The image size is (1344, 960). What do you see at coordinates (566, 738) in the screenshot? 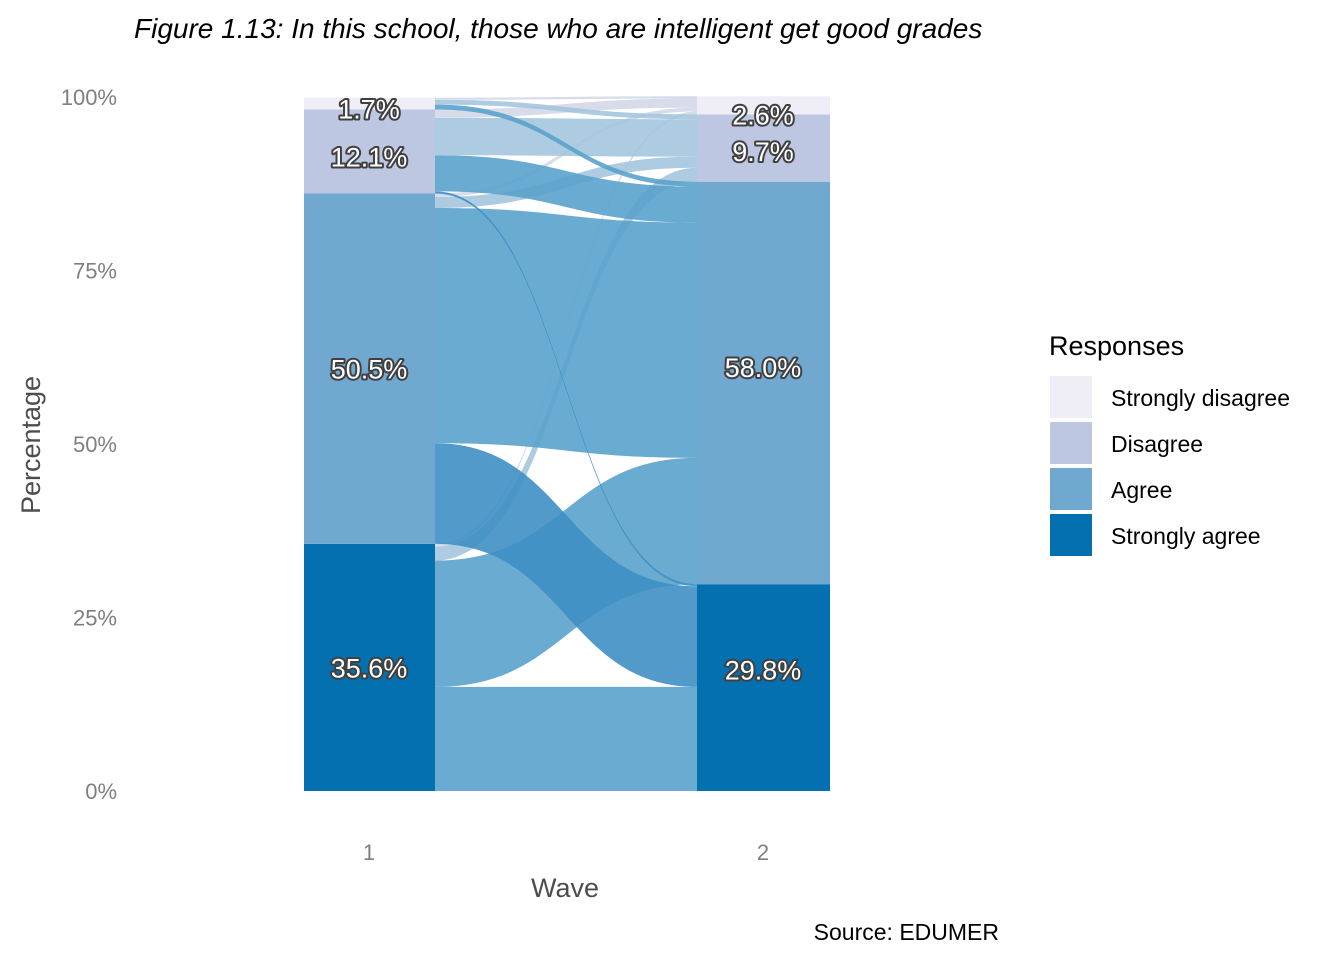
I see `flow-strongly-agree-to-strongly-agree` at bounding box center [566, 738].